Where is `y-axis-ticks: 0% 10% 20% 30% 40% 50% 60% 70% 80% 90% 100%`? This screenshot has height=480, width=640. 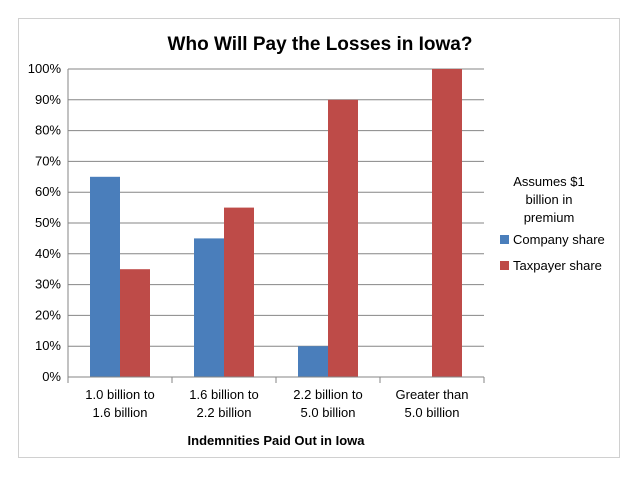 y-axis-ticks: 0% 10% 20% 30% 40% 50% 60% 70% 80% 90% 100% is located at coordinates (45, 222).